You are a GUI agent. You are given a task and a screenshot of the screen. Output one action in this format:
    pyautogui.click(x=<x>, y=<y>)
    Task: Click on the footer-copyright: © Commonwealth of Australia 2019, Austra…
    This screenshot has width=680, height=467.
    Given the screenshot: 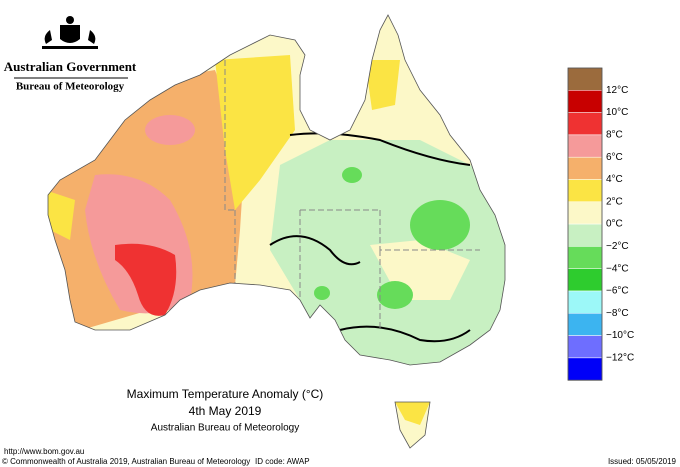 What is the action you would take?
    pyautogui.click(x=126, y=461)
    